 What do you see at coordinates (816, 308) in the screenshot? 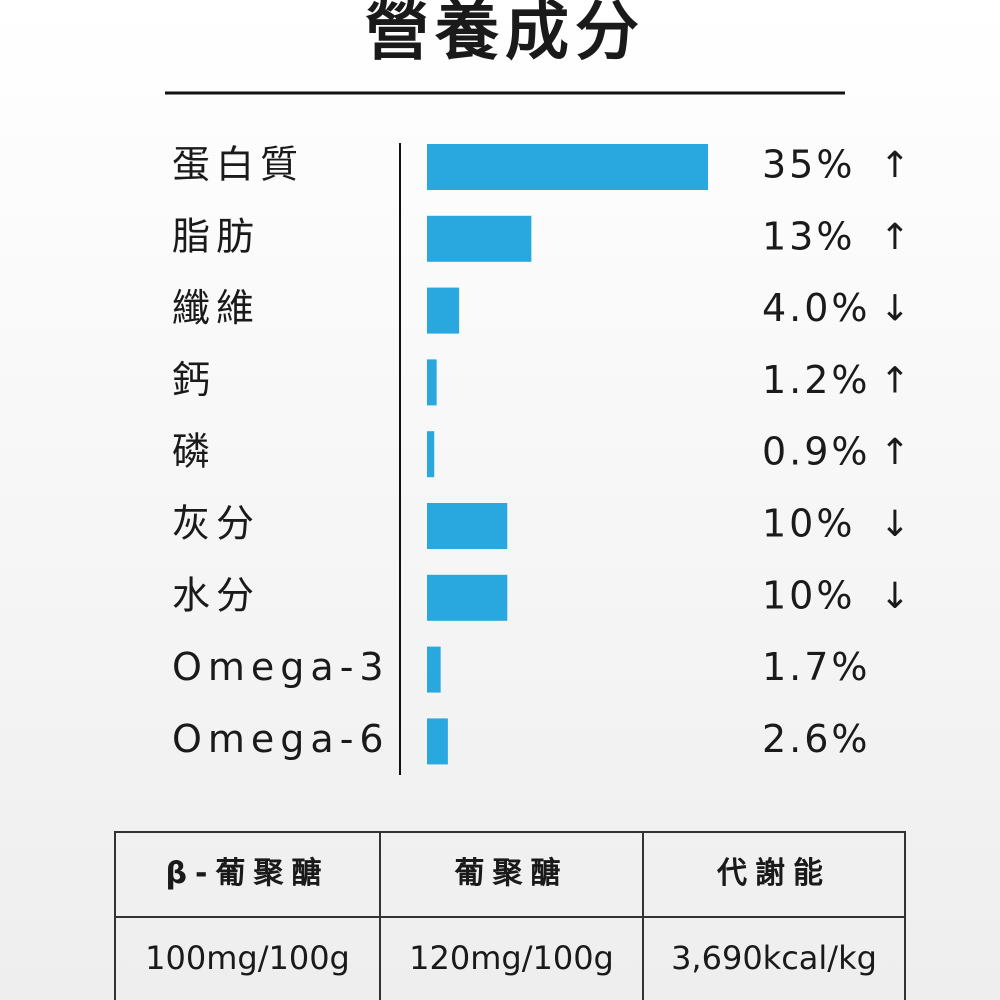
I see `value-label: 4.0%` at bounding box center [816, 308].